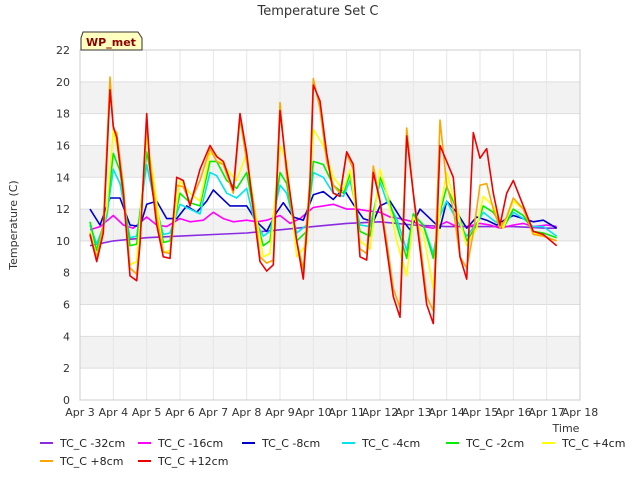  Describe the element at coordinates (494, 443) in the screenshot. I see `legend-label: TC_C -2cm` at that location.